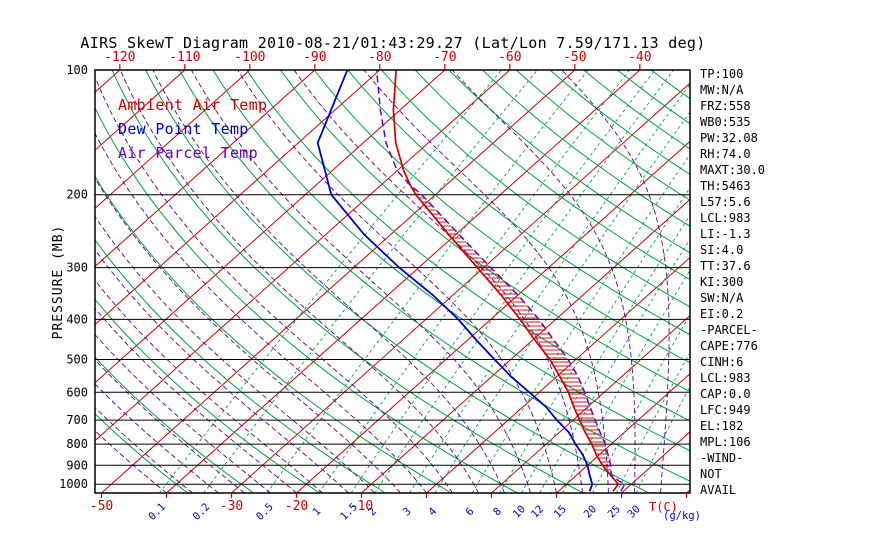 The image size is (870, 560). I want to click on stats-line: L57:5.6, so click(725, 202).